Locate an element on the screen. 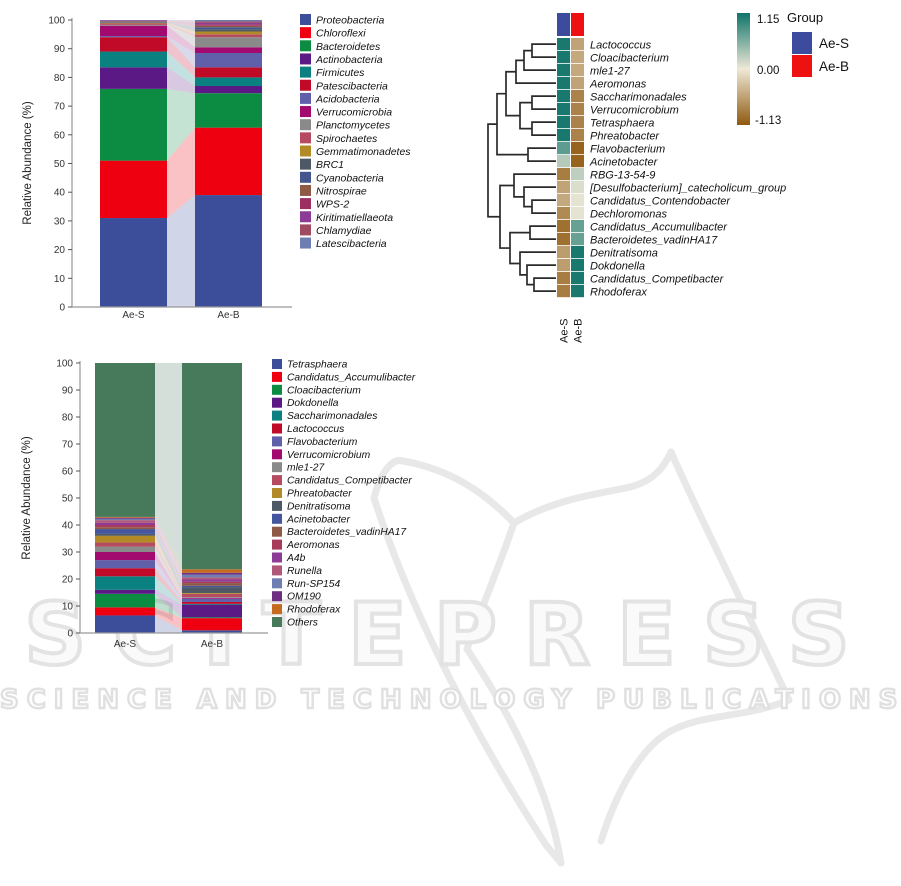  legend-label: Nitrospirae is located at coordinates (341, 191).